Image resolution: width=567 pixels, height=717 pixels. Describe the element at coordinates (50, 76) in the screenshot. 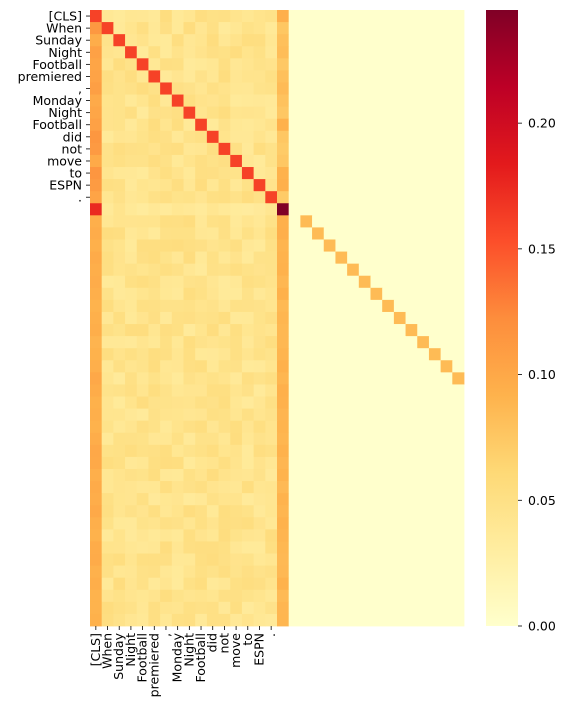

I see `row-tick-label: premiered` at that location.